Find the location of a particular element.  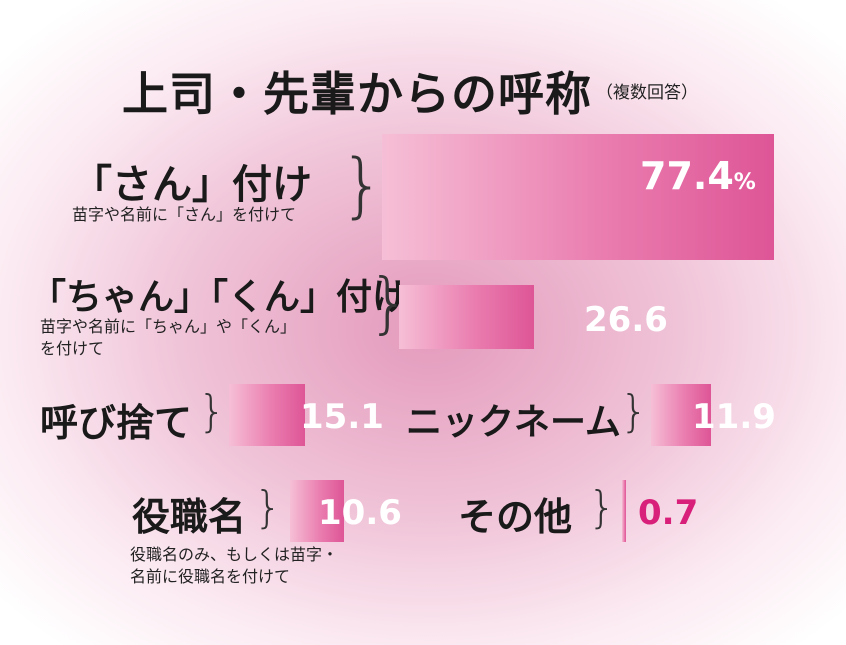

value-label-yakushoku: 10.6 is located at coordinates (360, 513).